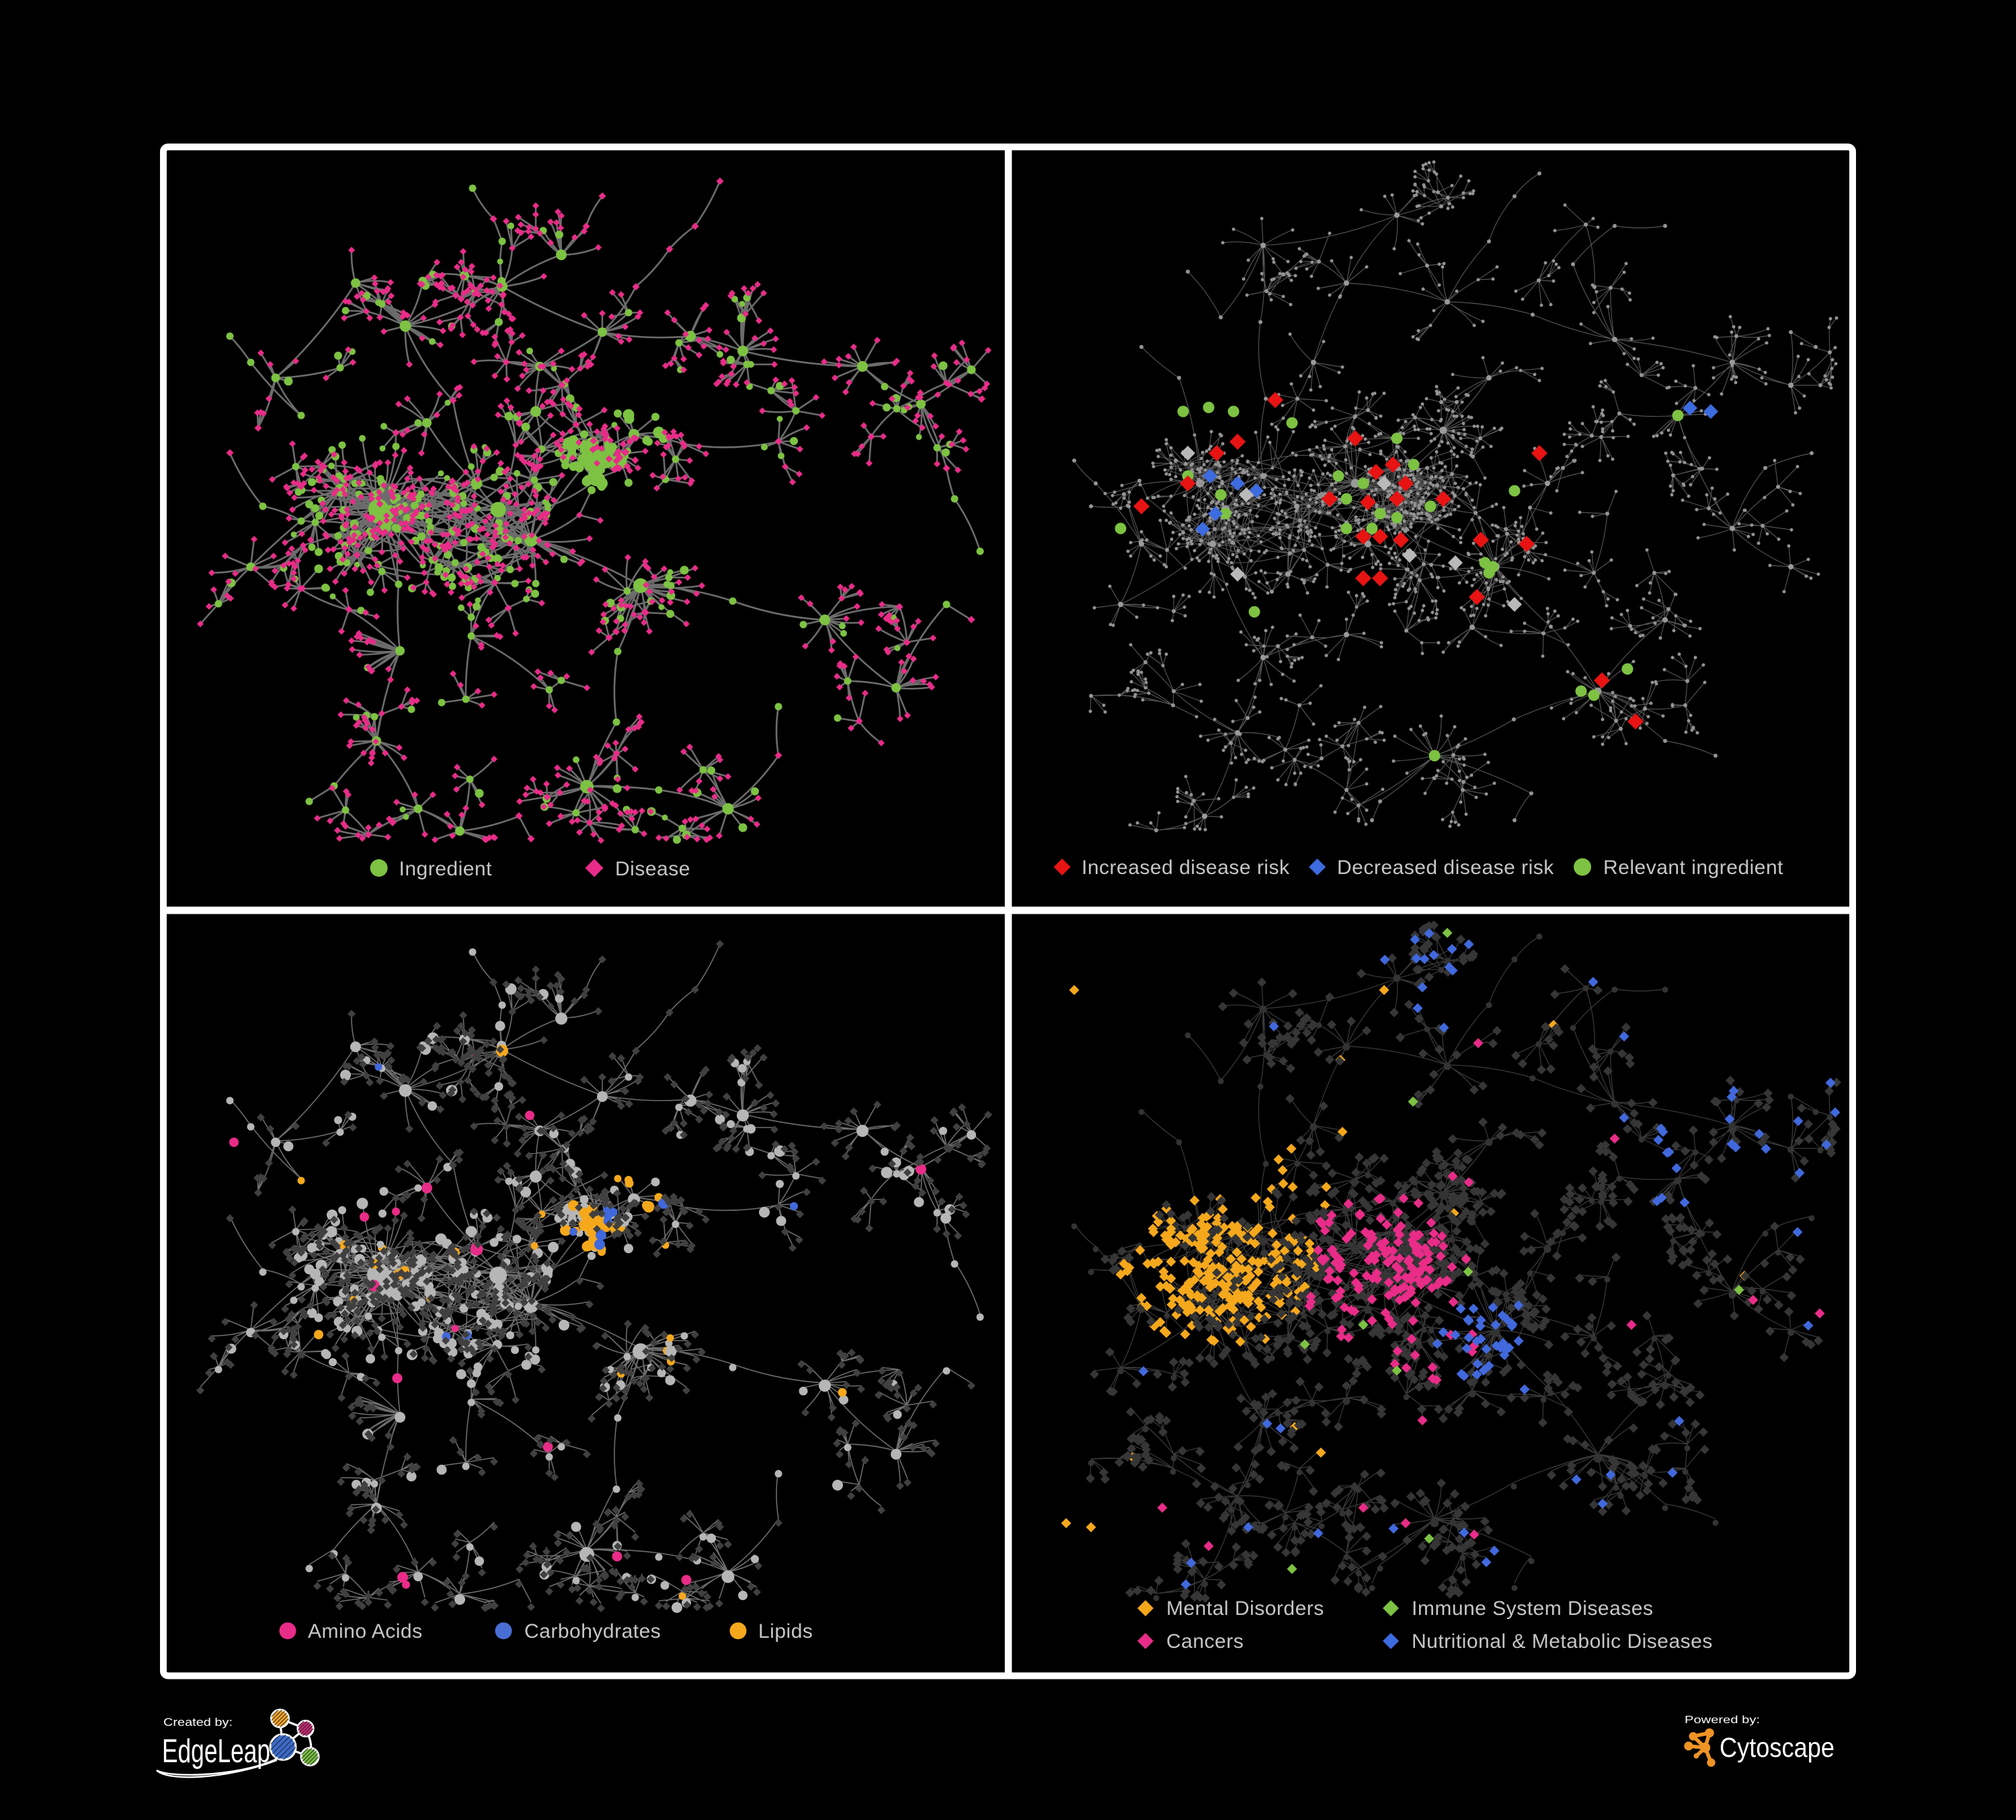  I want to click on svg-text: Ingredient, so click(446, 869).